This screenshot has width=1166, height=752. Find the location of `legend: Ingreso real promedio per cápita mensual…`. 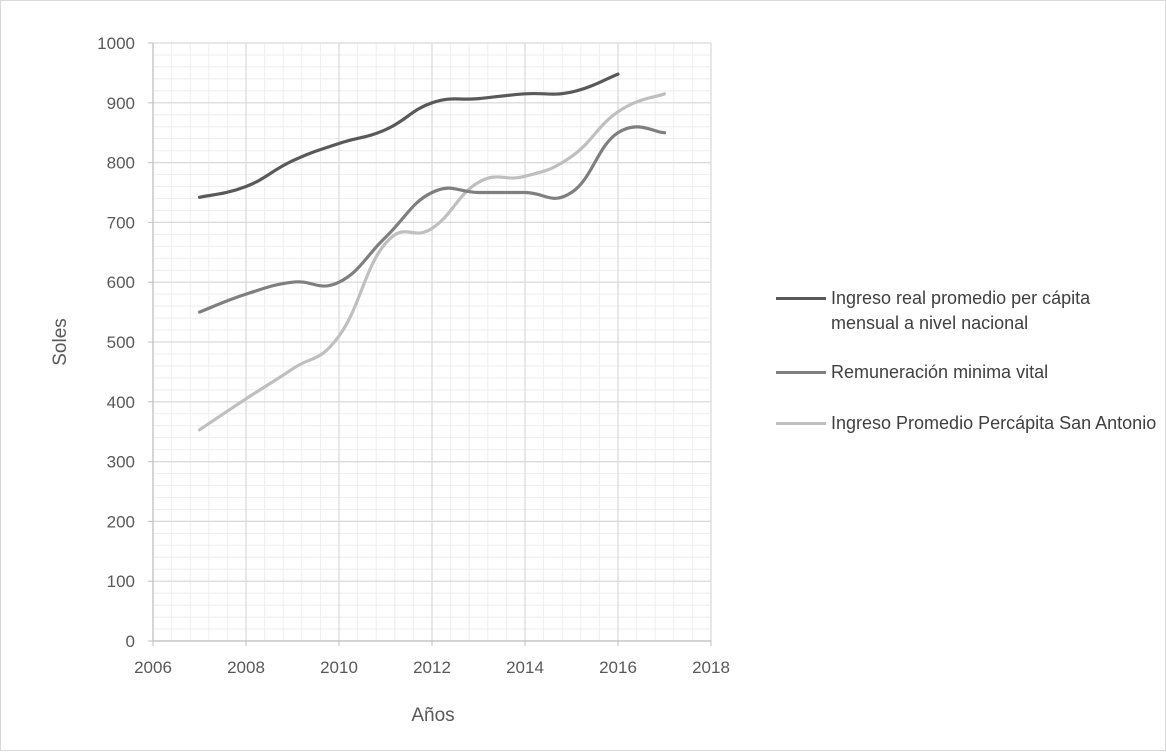

legend: Ingreso real promedio per cápita mensual… is located at coordinates (968, 374).